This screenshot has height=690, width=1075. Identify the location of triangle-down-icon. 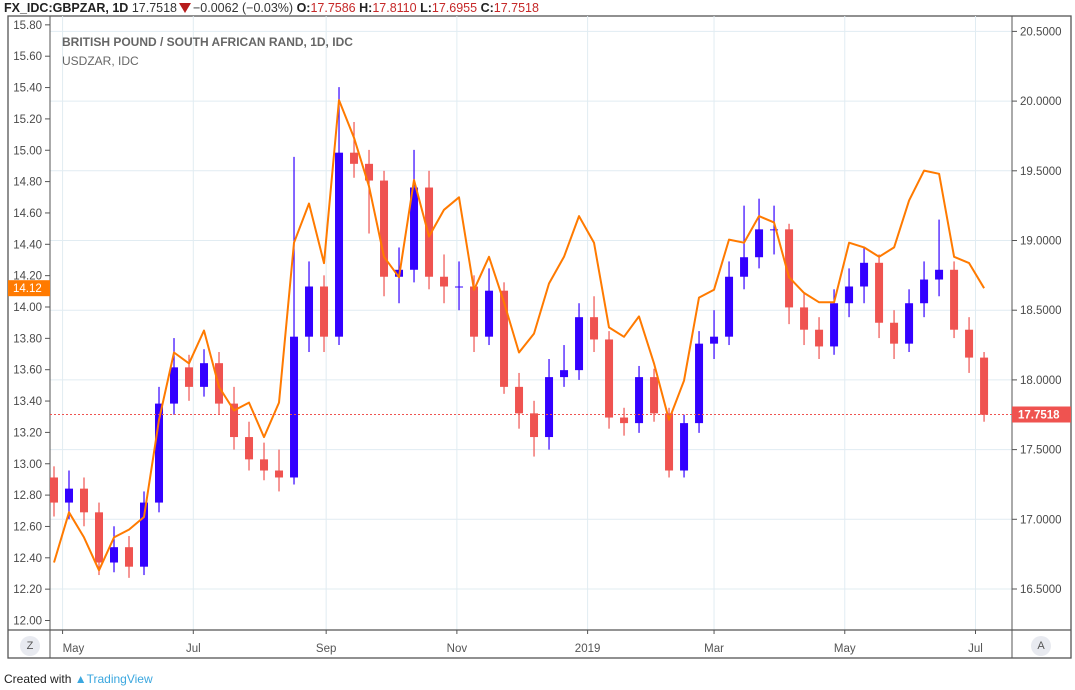
(185, 8).